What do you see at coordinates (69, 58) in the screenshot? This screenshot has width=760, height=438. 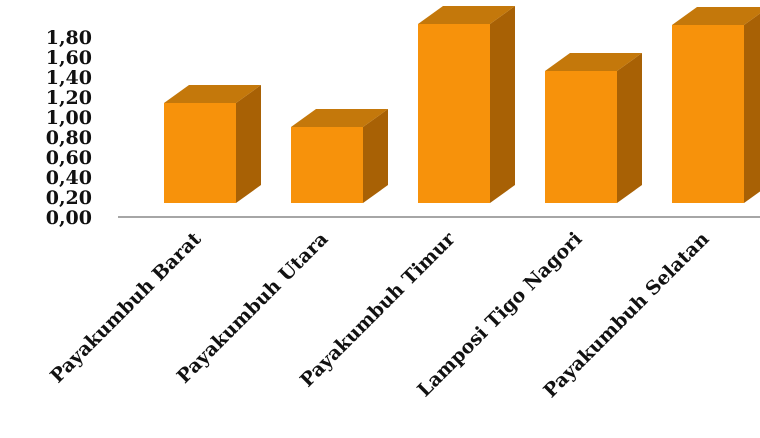 I see `y-tick-label: 1,60` at bounding box center [69, 58].